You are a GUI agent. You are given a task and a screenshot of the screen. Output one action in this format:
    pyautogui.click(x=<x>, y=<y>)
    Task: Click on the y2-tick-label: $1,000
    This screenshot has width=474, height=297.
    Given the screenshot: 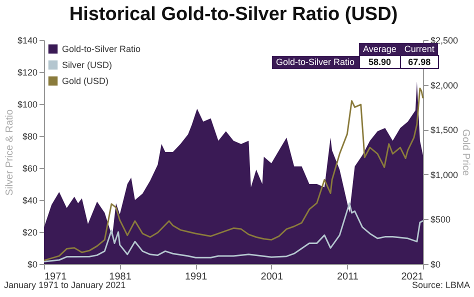 What is the action you would take?
    pyautogui.click(x=444, y=175)
    